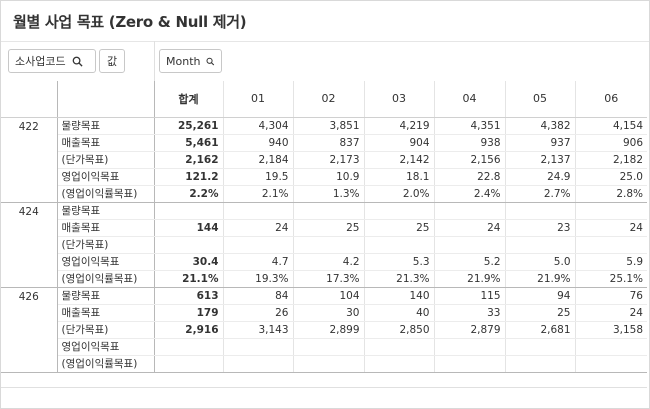 The image size is (650, 409). I want to click on month-value-cell: 24.9, so click(539, 177).